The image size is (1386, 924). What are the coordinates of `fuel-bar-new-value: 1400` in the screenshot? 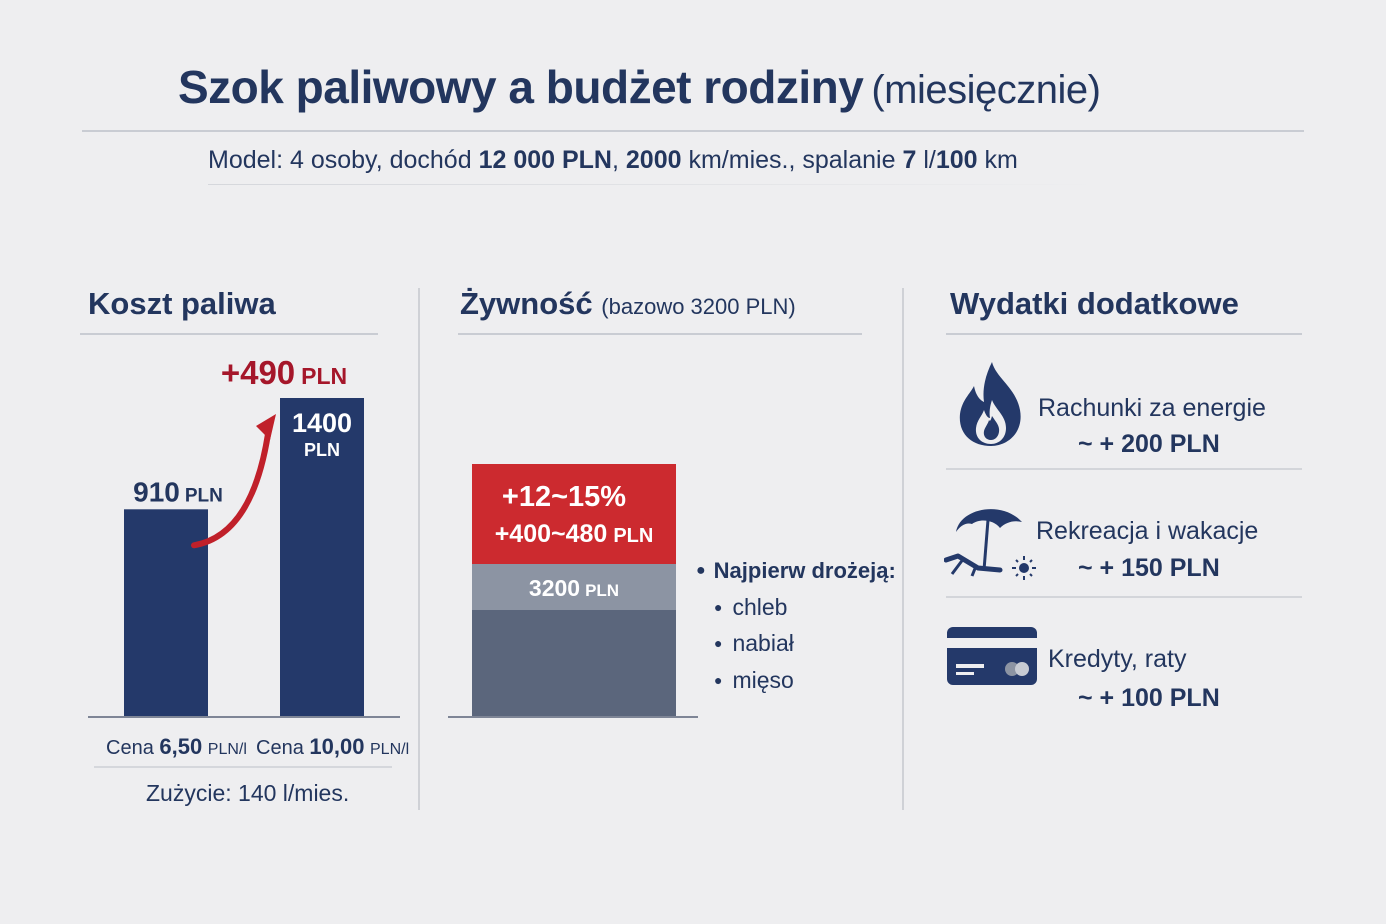 It's located at (322, 423).